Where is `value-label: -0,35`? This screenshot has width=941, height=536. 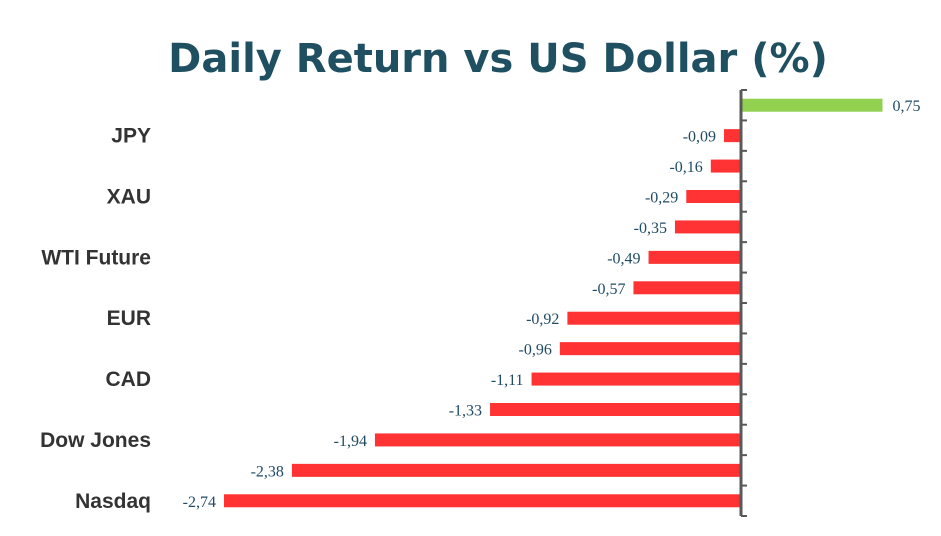
value-label: -0,35 is located at coordinates (650, 228).